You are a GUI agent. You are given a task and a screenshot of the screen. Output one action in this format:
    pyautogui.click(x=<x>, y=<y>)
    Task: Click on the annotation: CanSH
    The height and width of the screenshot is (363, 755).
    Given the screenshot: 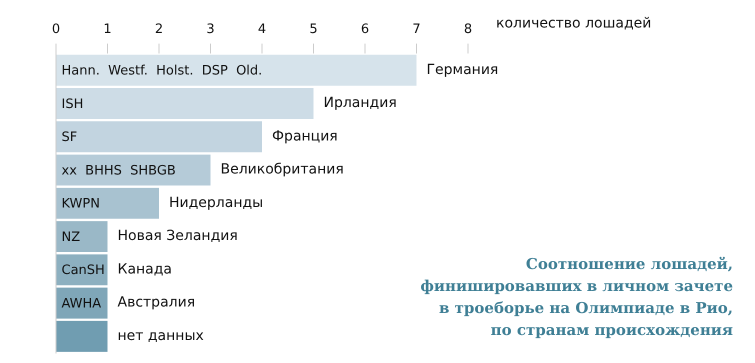 What is the action you would take?
    pyautogui.click(x=83, y=270)
    